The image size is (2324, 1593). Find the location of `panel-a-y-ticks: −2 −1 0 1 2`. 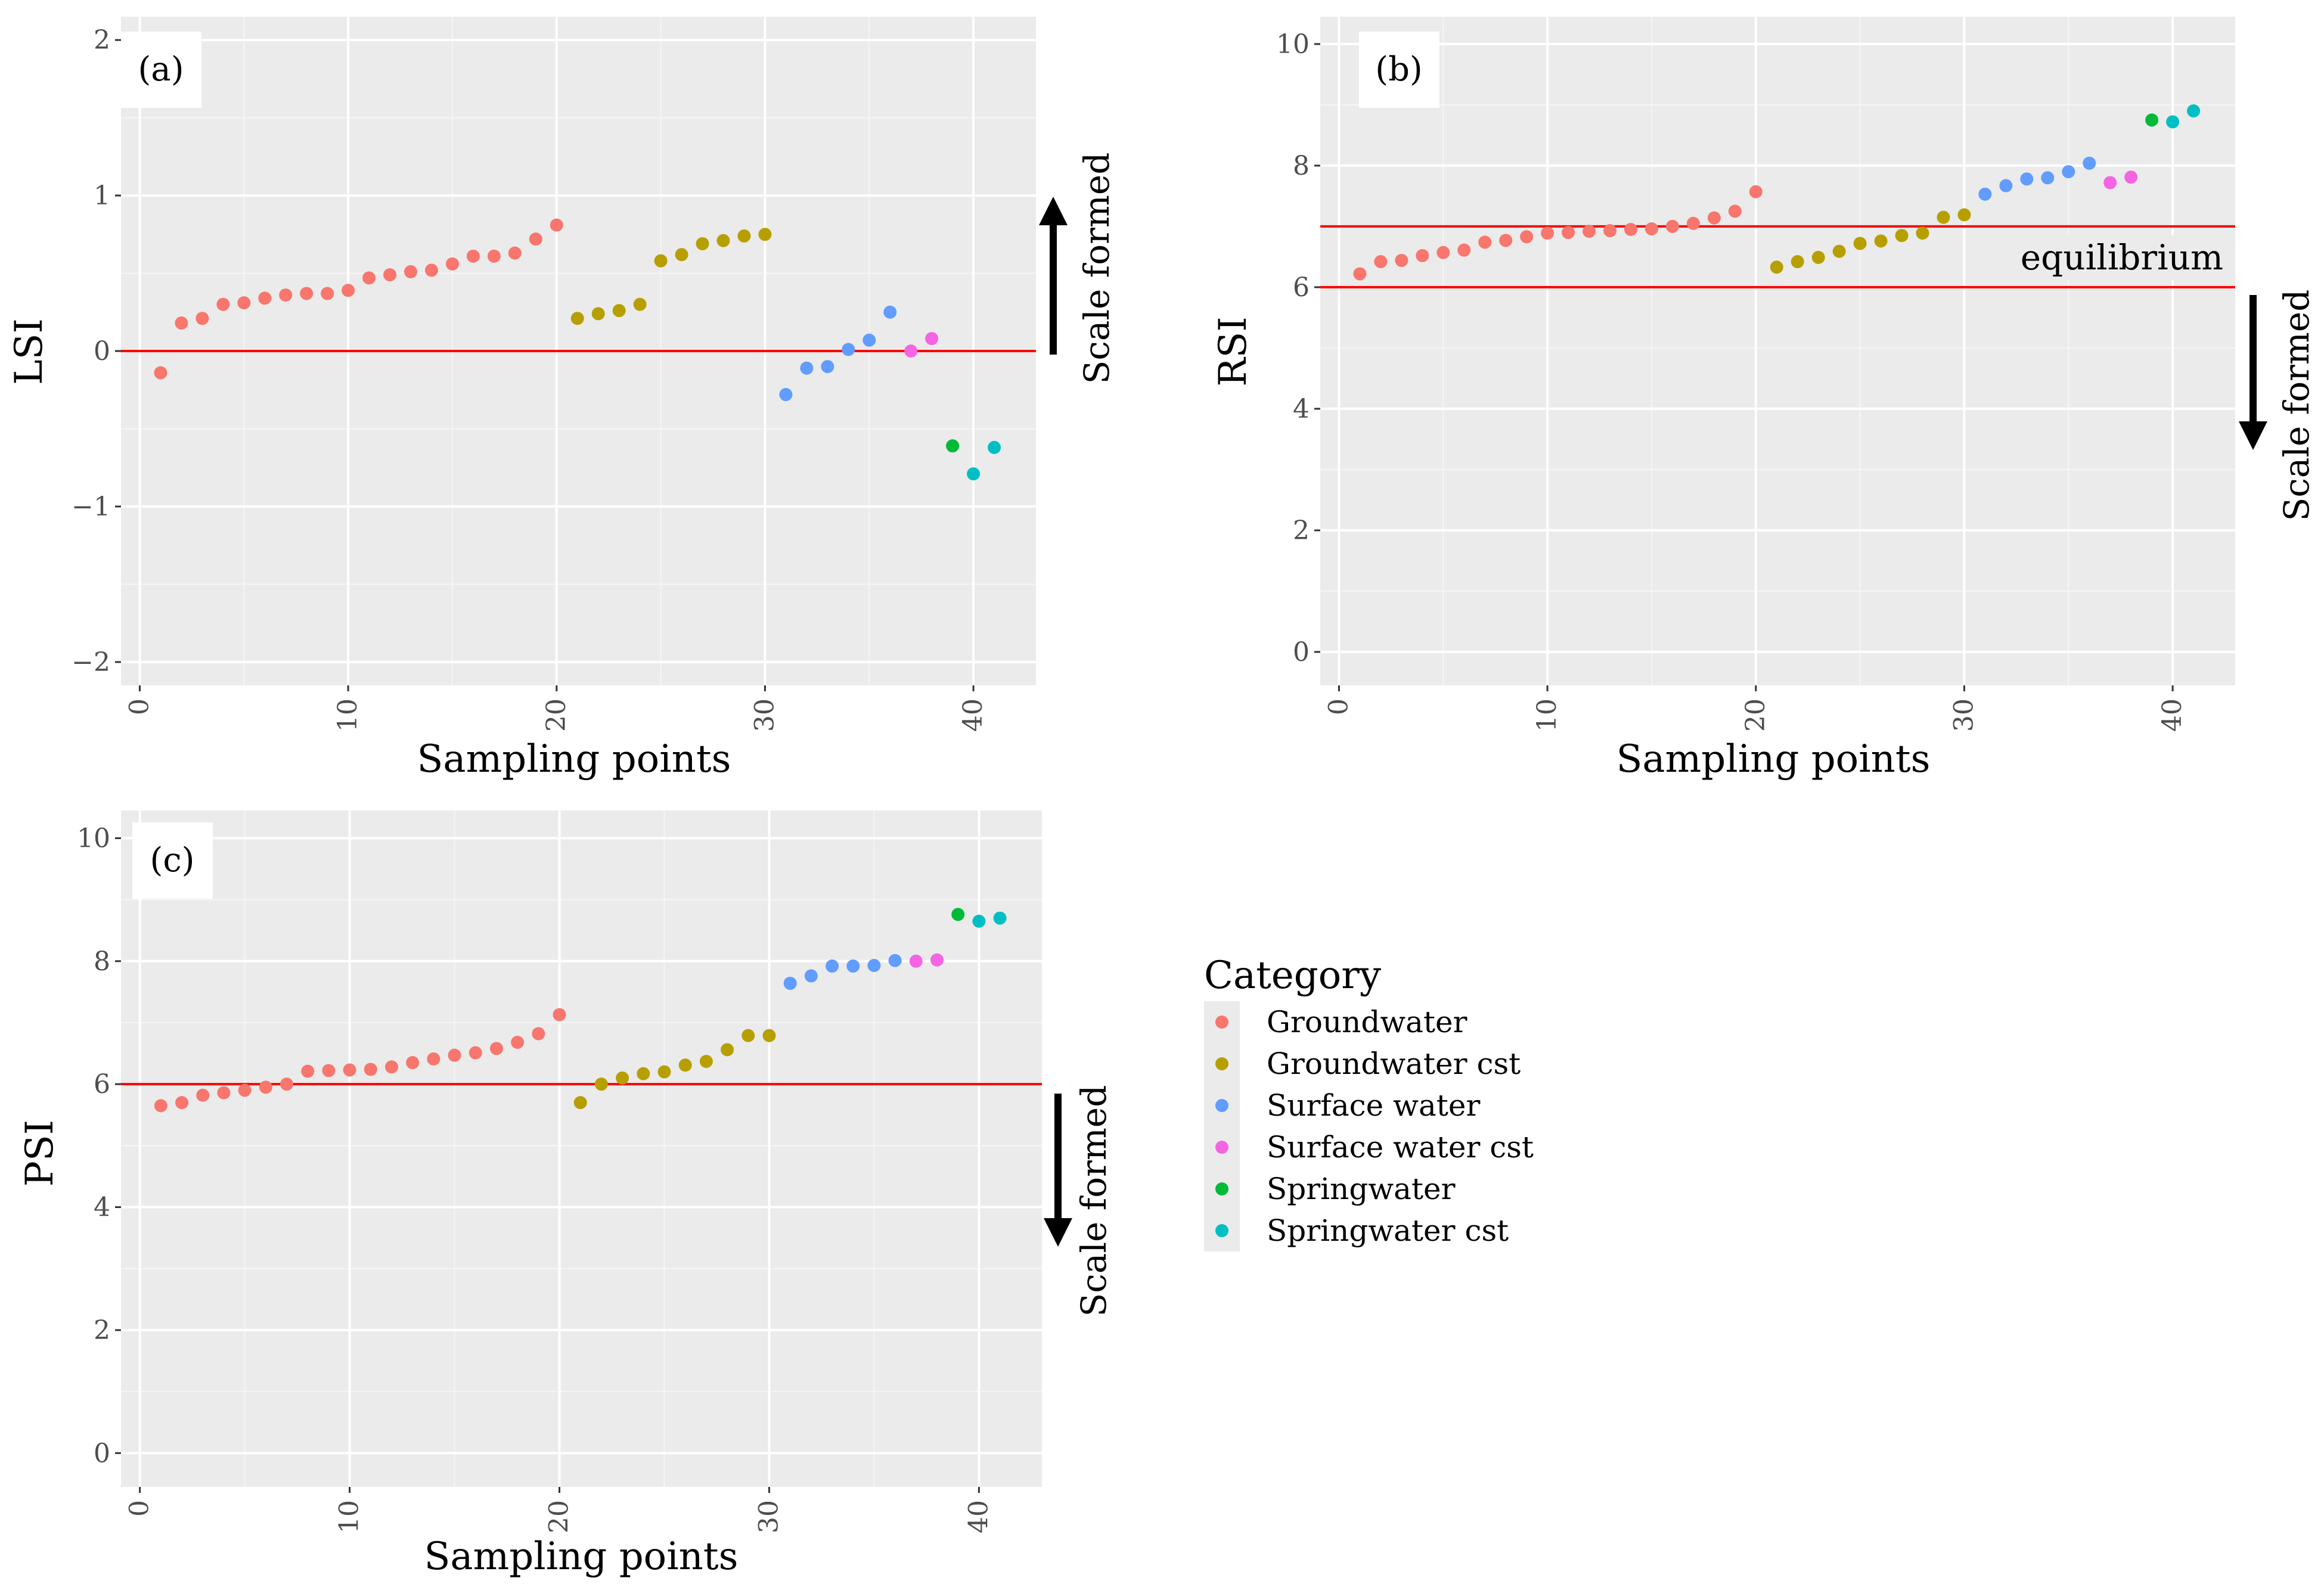

panel-a-y-ticks: −2 −1 0 1 2 is located at coordinates (96, 351).